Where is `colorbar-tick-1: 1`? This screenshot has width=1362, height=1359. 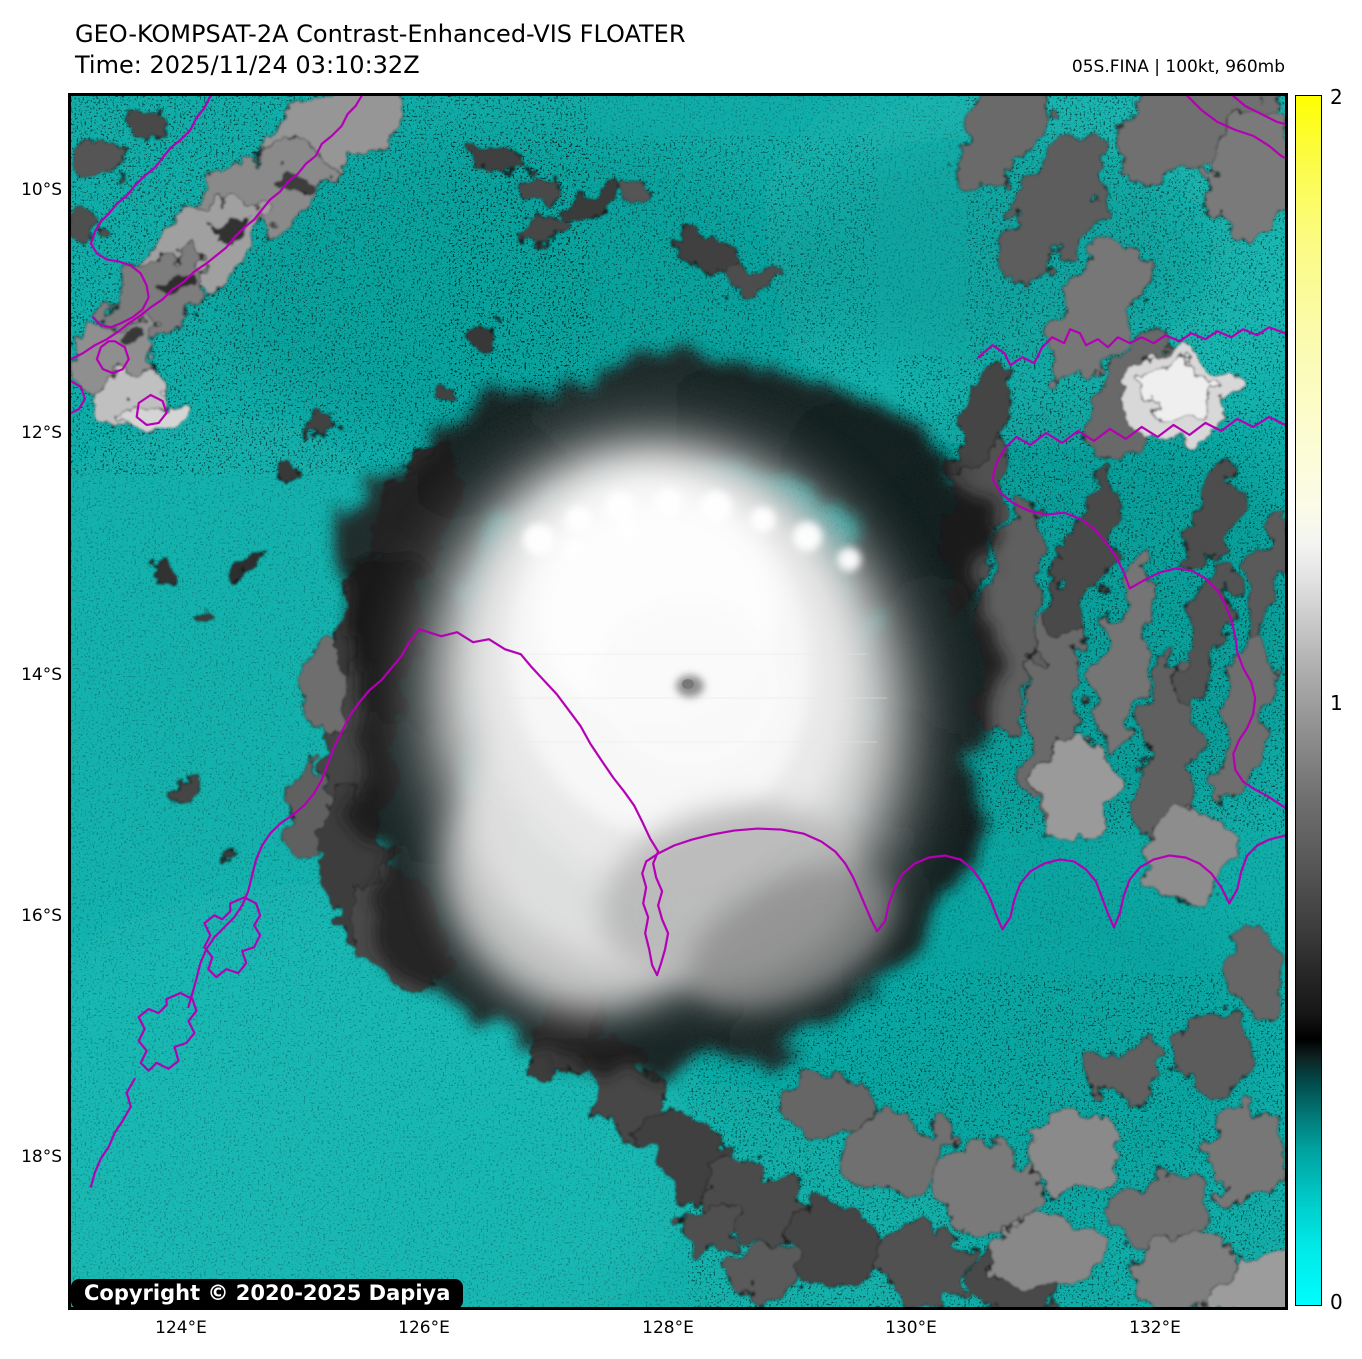 colorbar-tick-1: 1 is located at coordinates (1336, 703).